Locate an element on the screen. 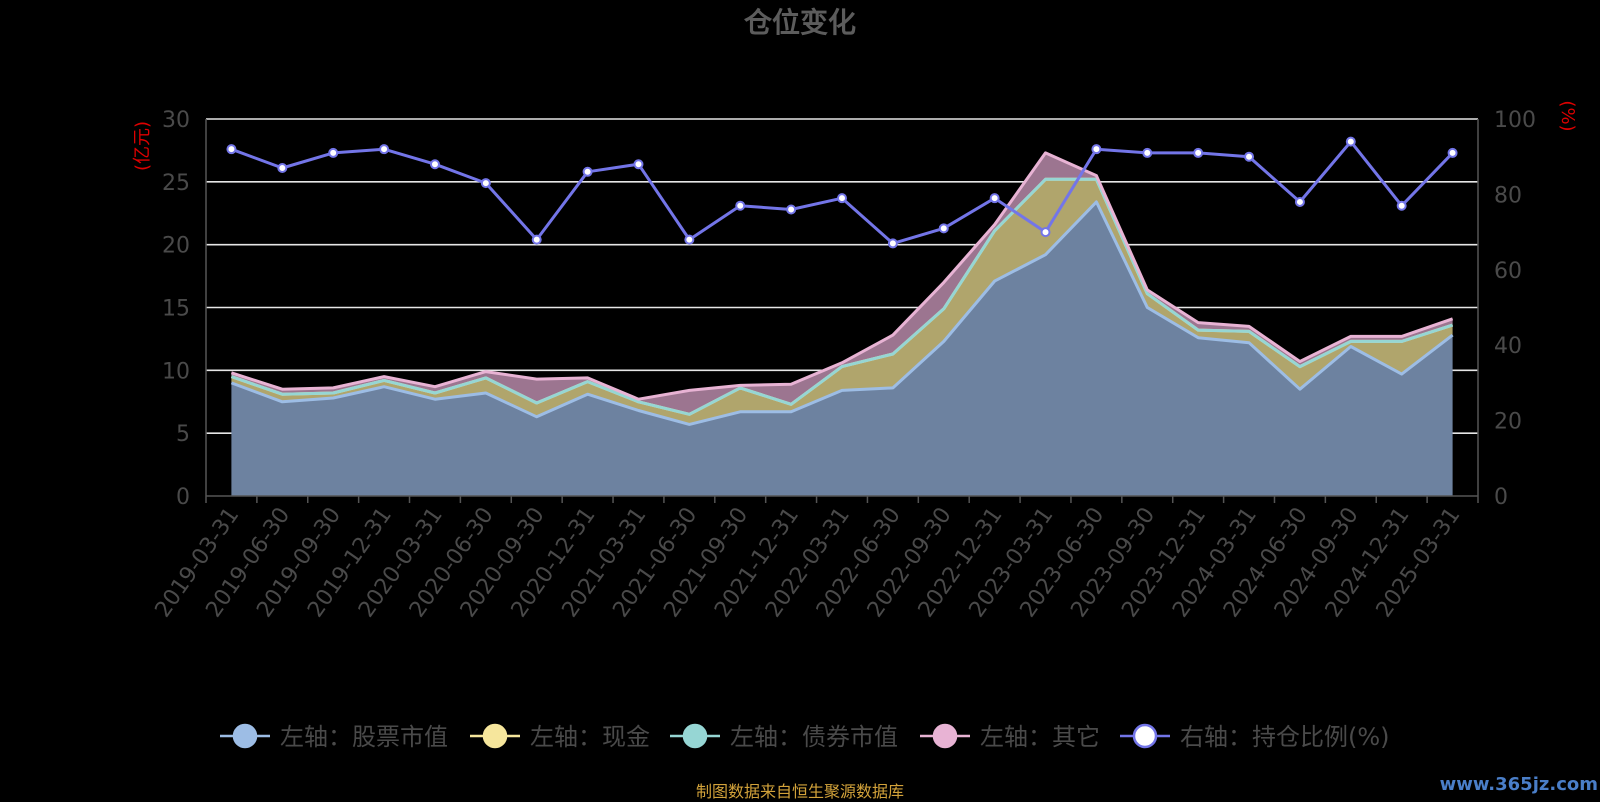 The width and height of the screenshot is (1600, 802). legend-item: 左轴：股票市值 is located at coordinates (334, 737).